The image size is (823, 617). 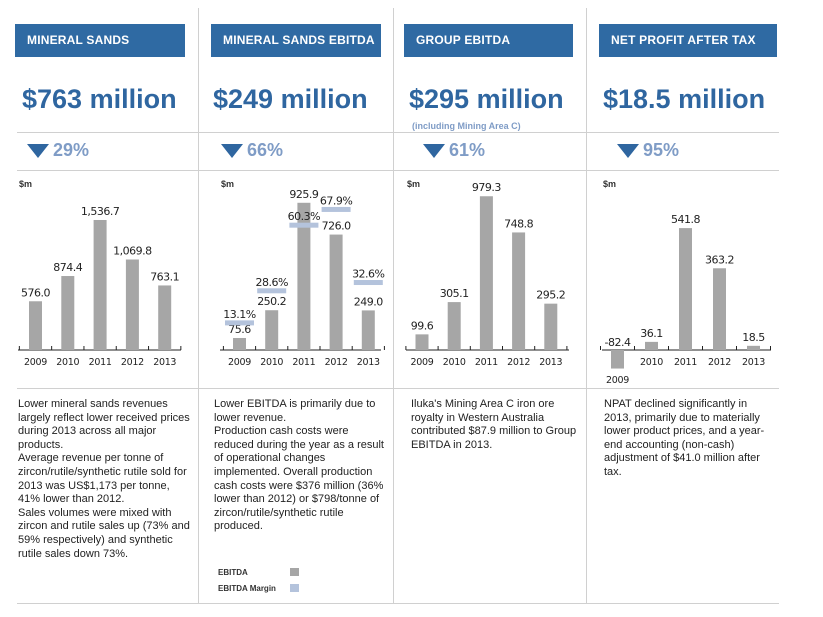 I want to click on data-label: 576.0, so click(x=35, y=292).